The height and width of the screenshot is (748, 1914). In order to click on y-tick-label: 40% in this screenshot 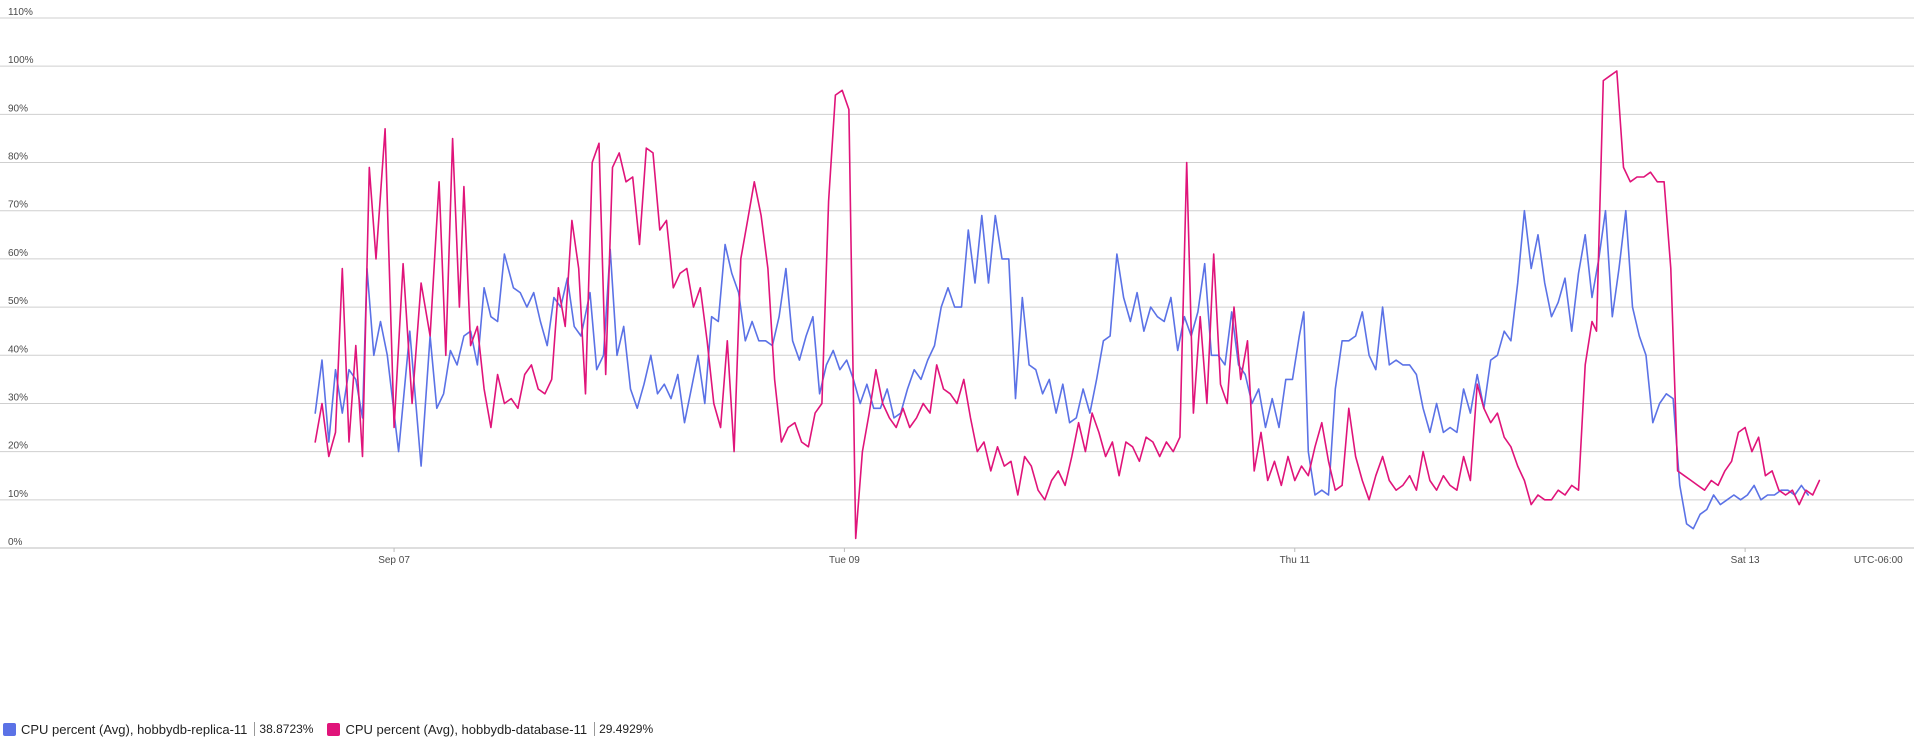, I will do `click(18, 349)`.